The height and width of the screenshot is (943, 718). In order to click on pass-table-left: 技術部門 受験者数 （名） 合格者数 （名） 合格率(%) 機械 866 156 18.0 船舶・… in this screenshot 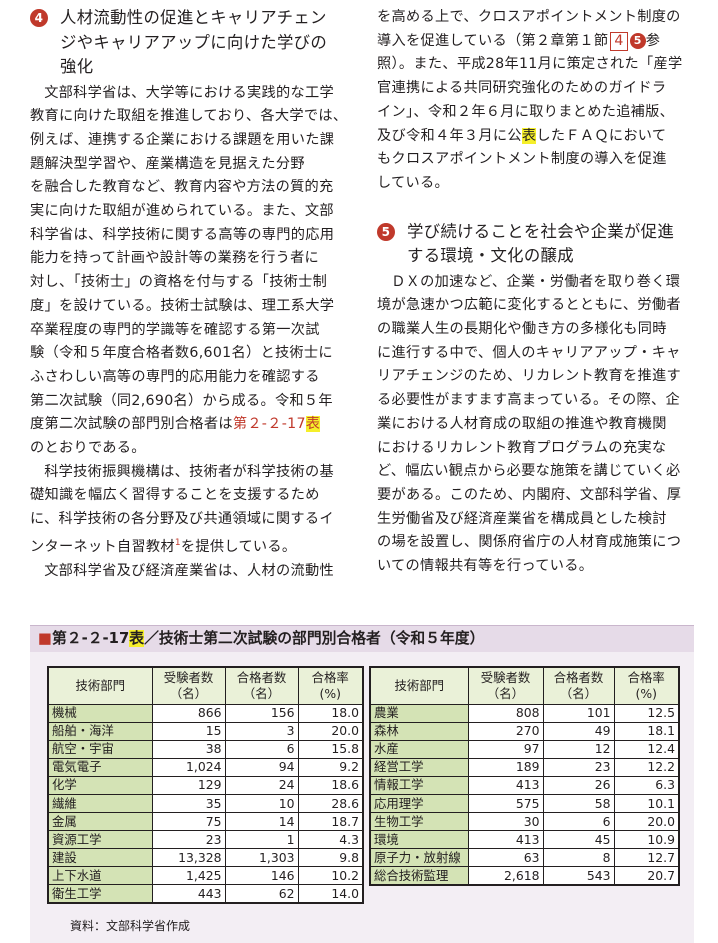, I will do `click(205, 785)`.